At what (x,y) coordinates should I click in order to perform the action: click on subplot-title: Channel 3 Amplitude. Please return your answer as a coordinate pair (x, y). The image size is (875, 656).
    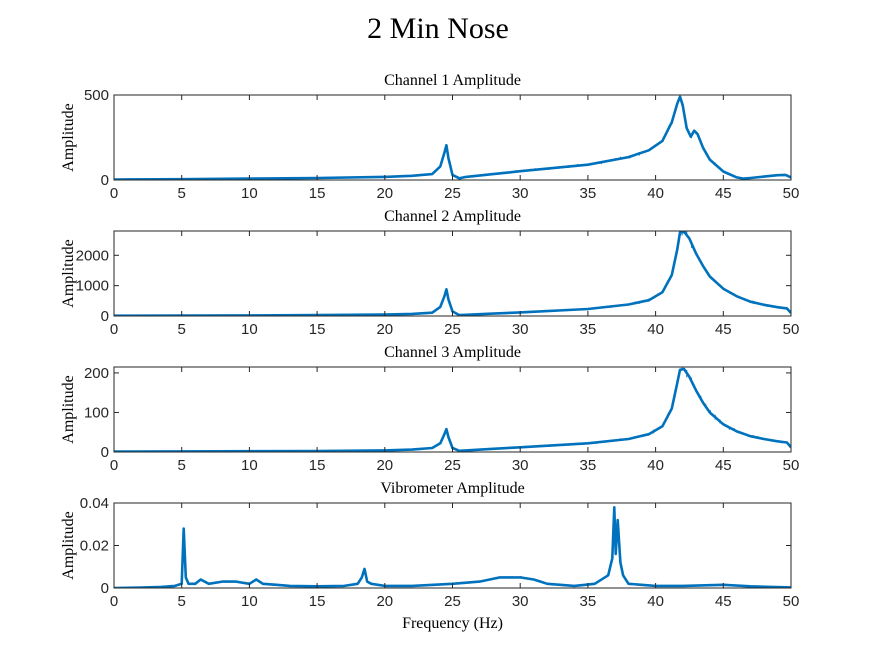
    Looking at the image, I should click on (452, 352).